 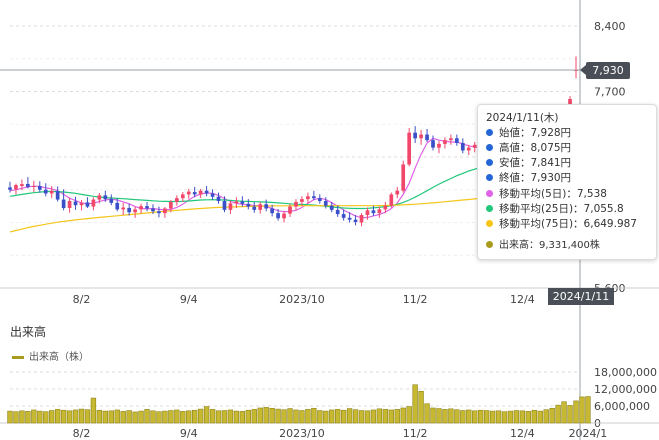 I want to click on volume-x-tick-label: 8/2, so click(x=82, y=433).